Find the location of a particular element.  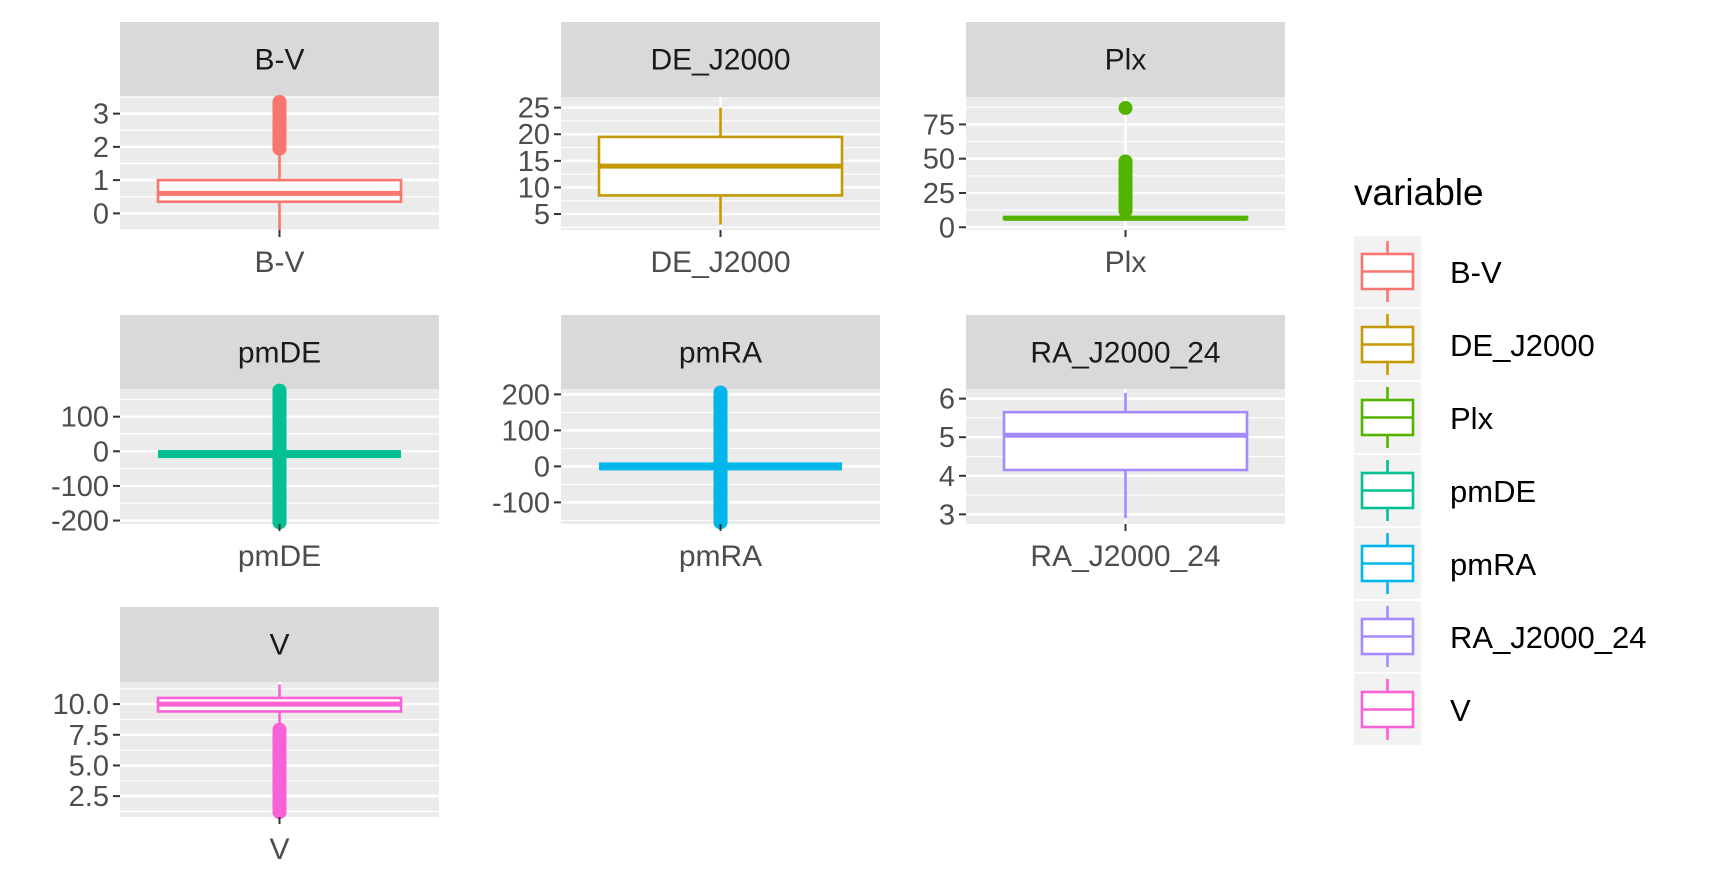

strip-title: DE_J2000 is located at coordinates (720, 60).